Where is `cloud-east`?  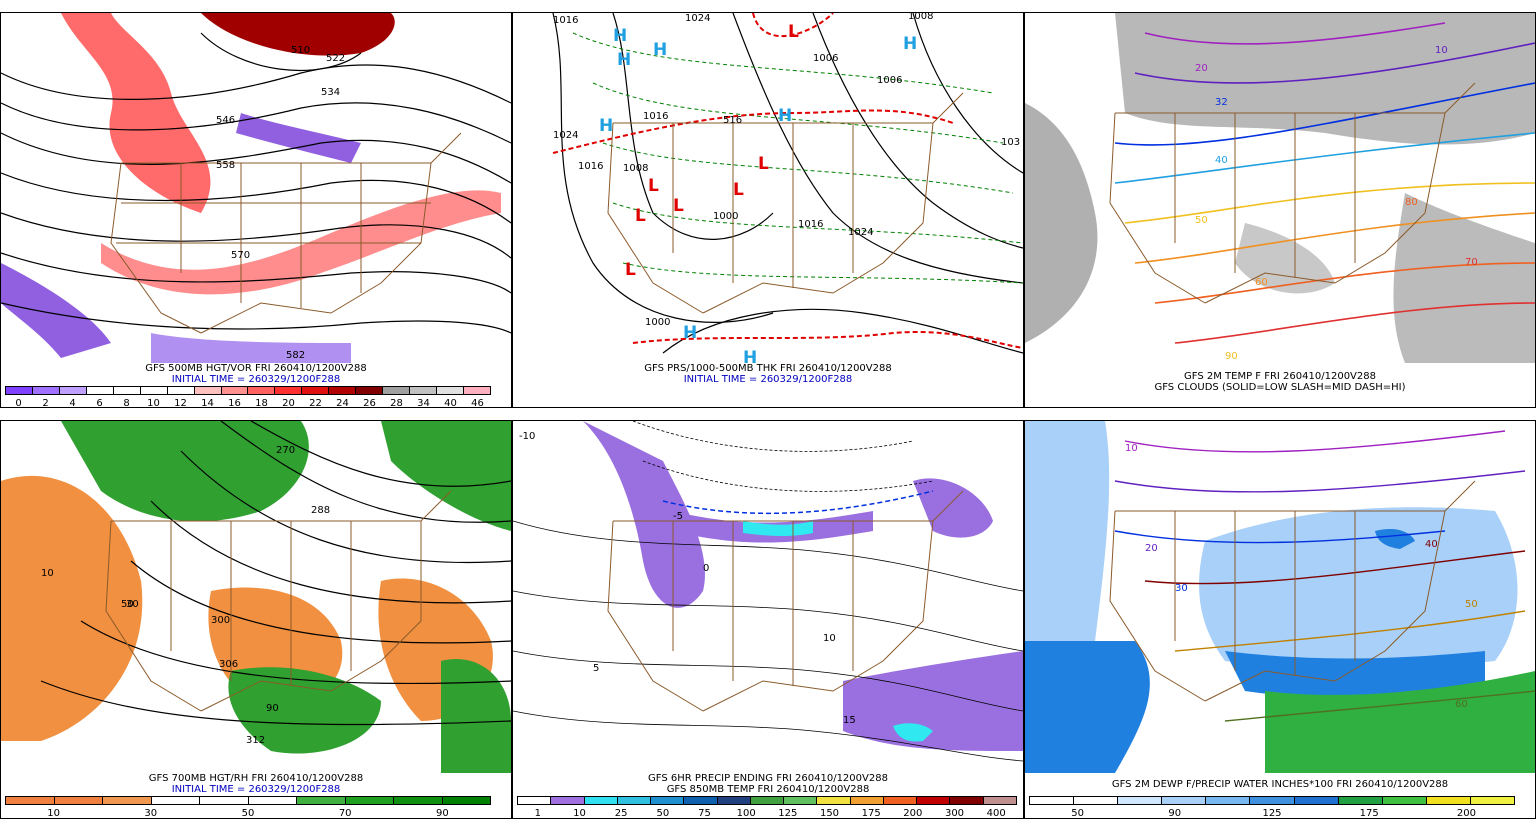
cloud-east is located at coordinates (1464, 278).